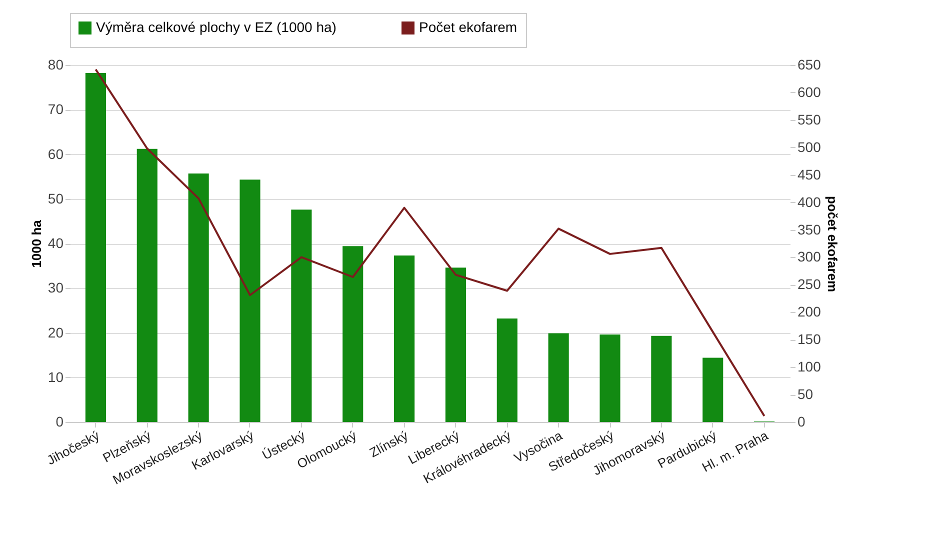  What do you see at coordinates (56, 154) in the screenshot?
I see `y-tick-label: 60` at bounding box center [56, 154].